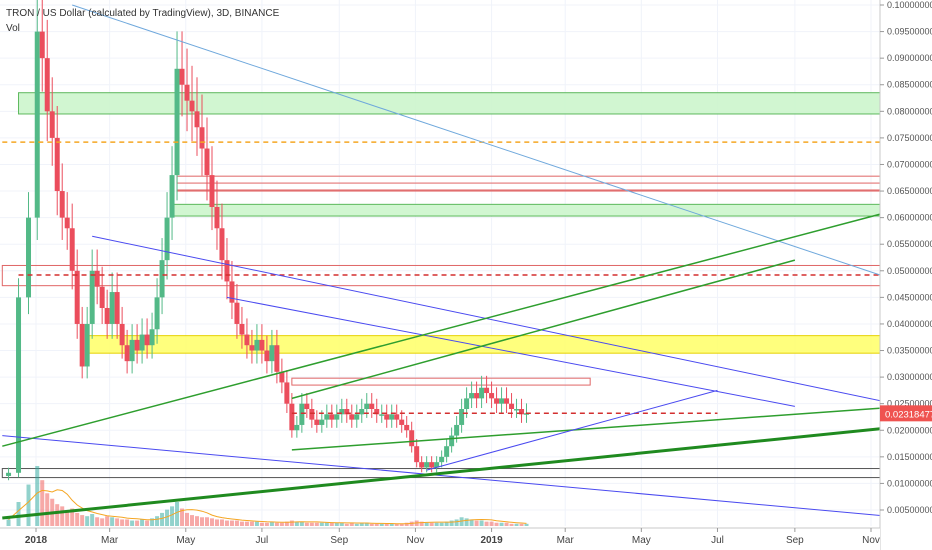  Describe the element at coordinates (36, 540) in the screenshot. I see `time-tick-label: 2018` at that location.